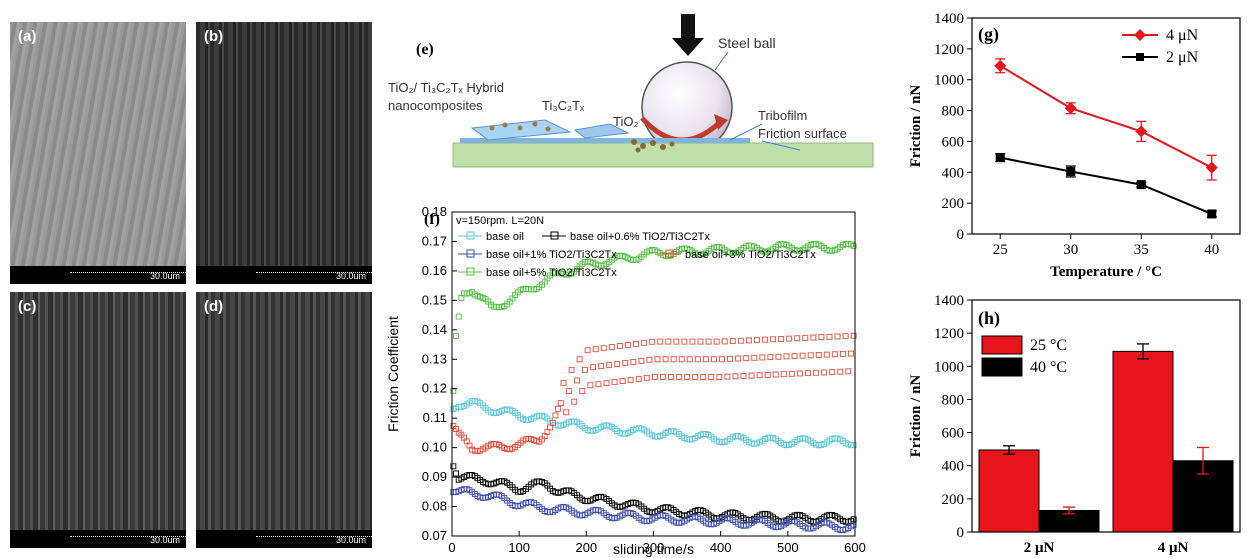 This screenshot has width=1250, height=558. Describe the element at coordinates (434, 358) in the screenshot. I see `y-tick-label: 0.13` at that location.